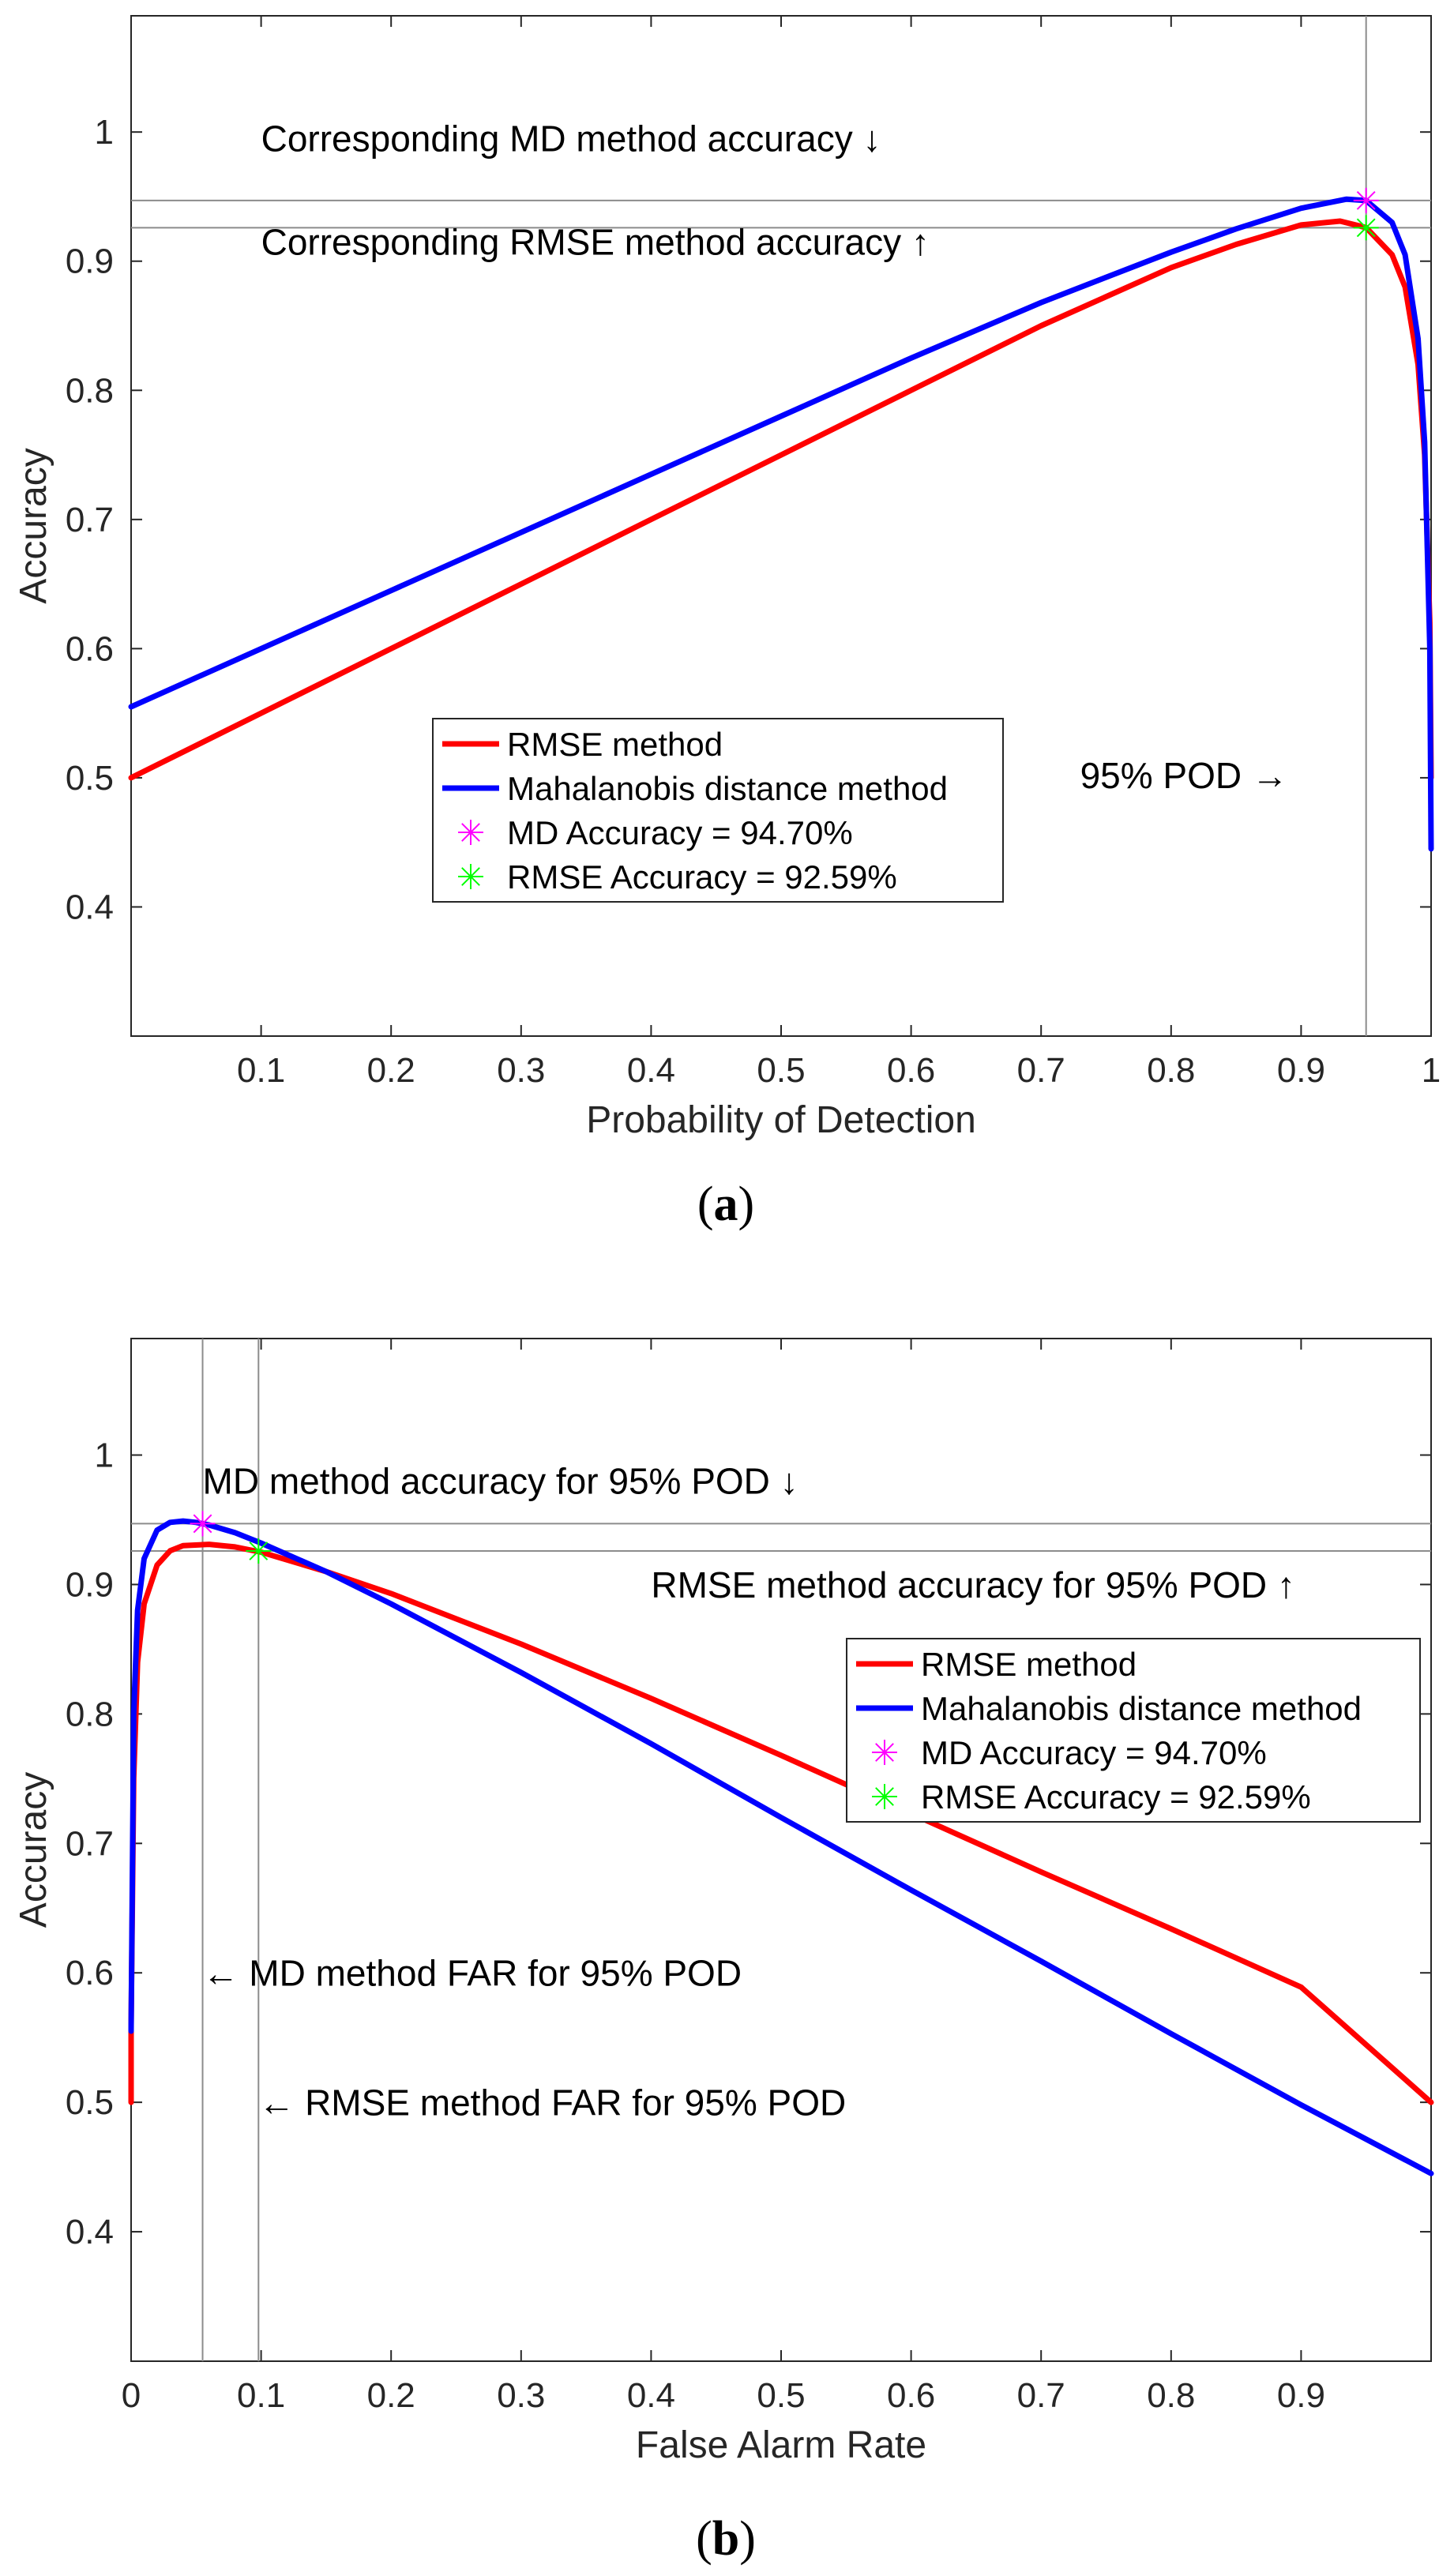 This screenshot has width=1454, height=2576. What do you see at coordinates (781, 2445) in the screenshot?
I see `x-axis-label: False Alarm Rate` at bounding box center [781, 2445].